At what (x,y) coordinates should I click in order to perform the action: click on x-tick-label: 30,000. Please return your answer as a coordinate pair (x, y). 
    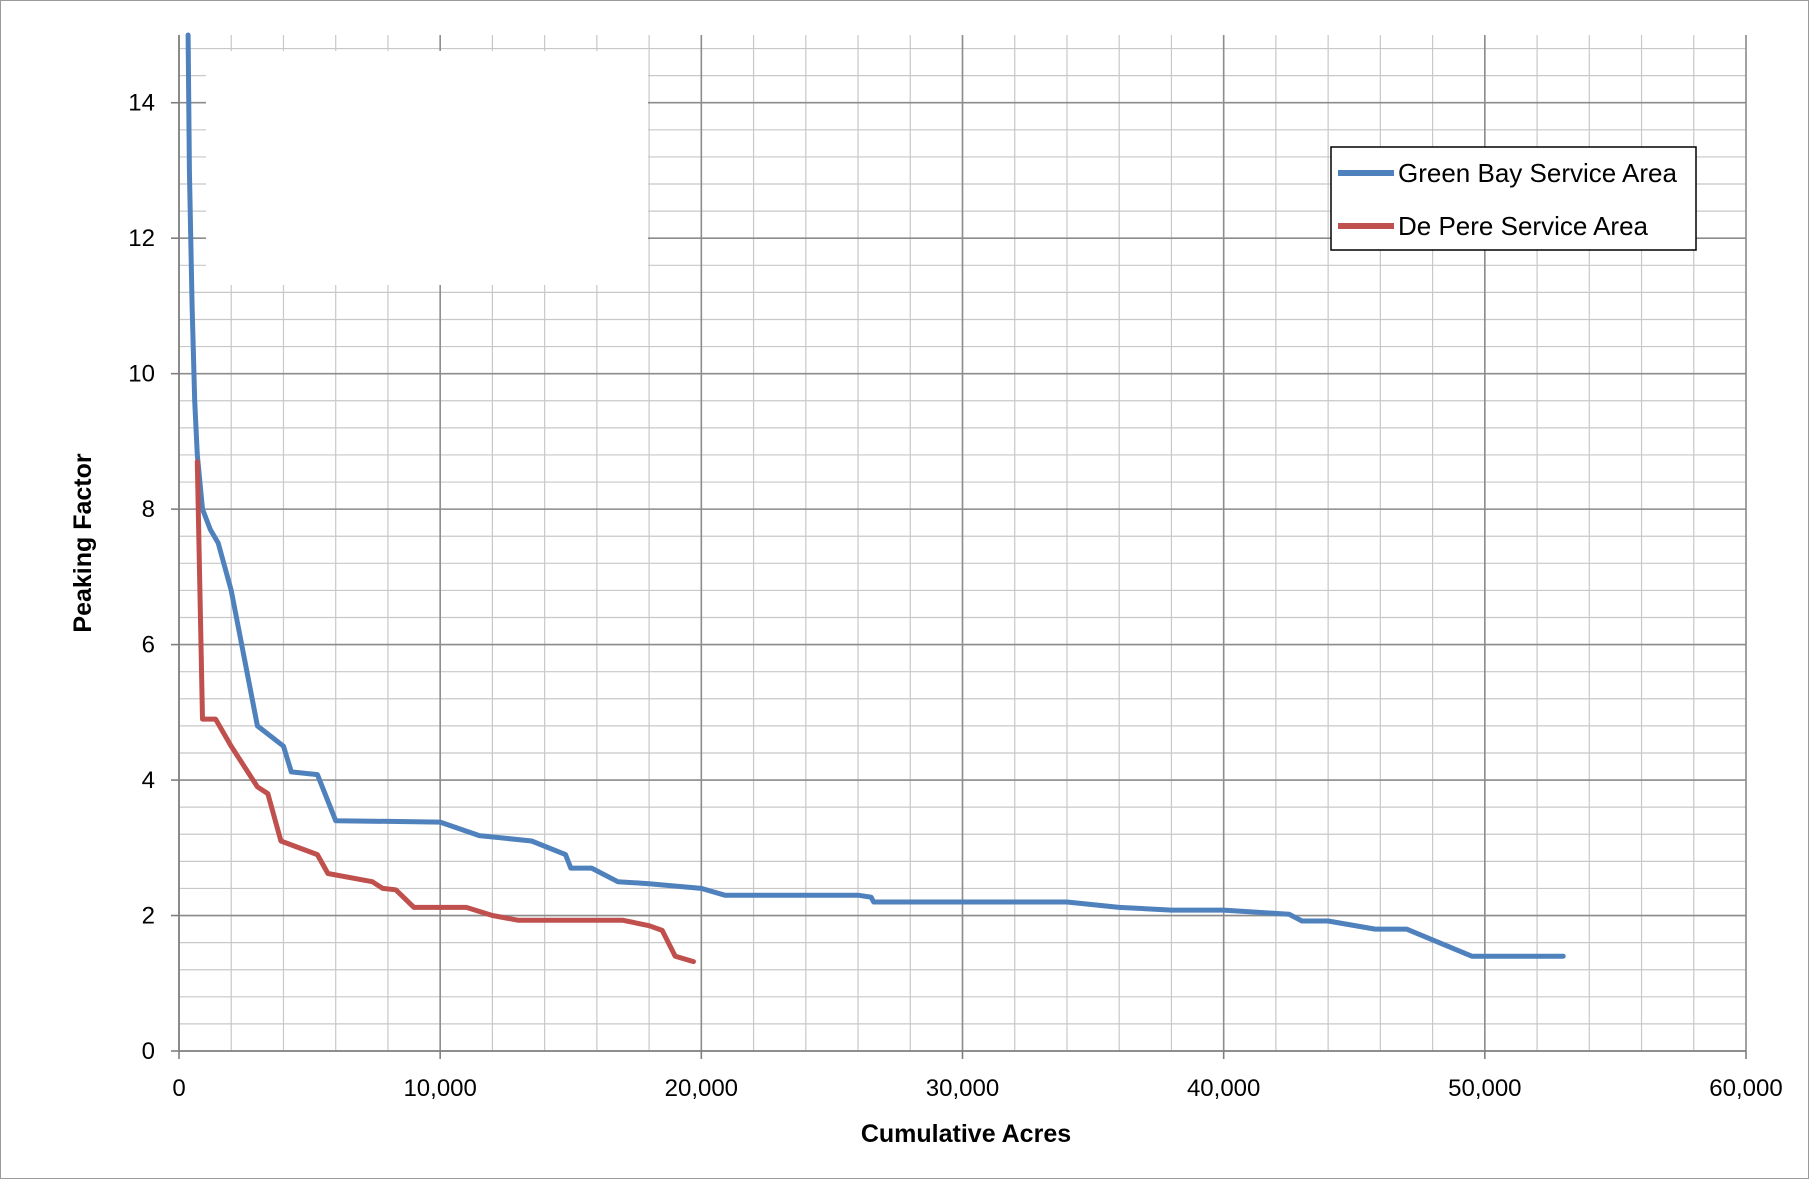
    Looking at the image, I should click on (962, 1088).